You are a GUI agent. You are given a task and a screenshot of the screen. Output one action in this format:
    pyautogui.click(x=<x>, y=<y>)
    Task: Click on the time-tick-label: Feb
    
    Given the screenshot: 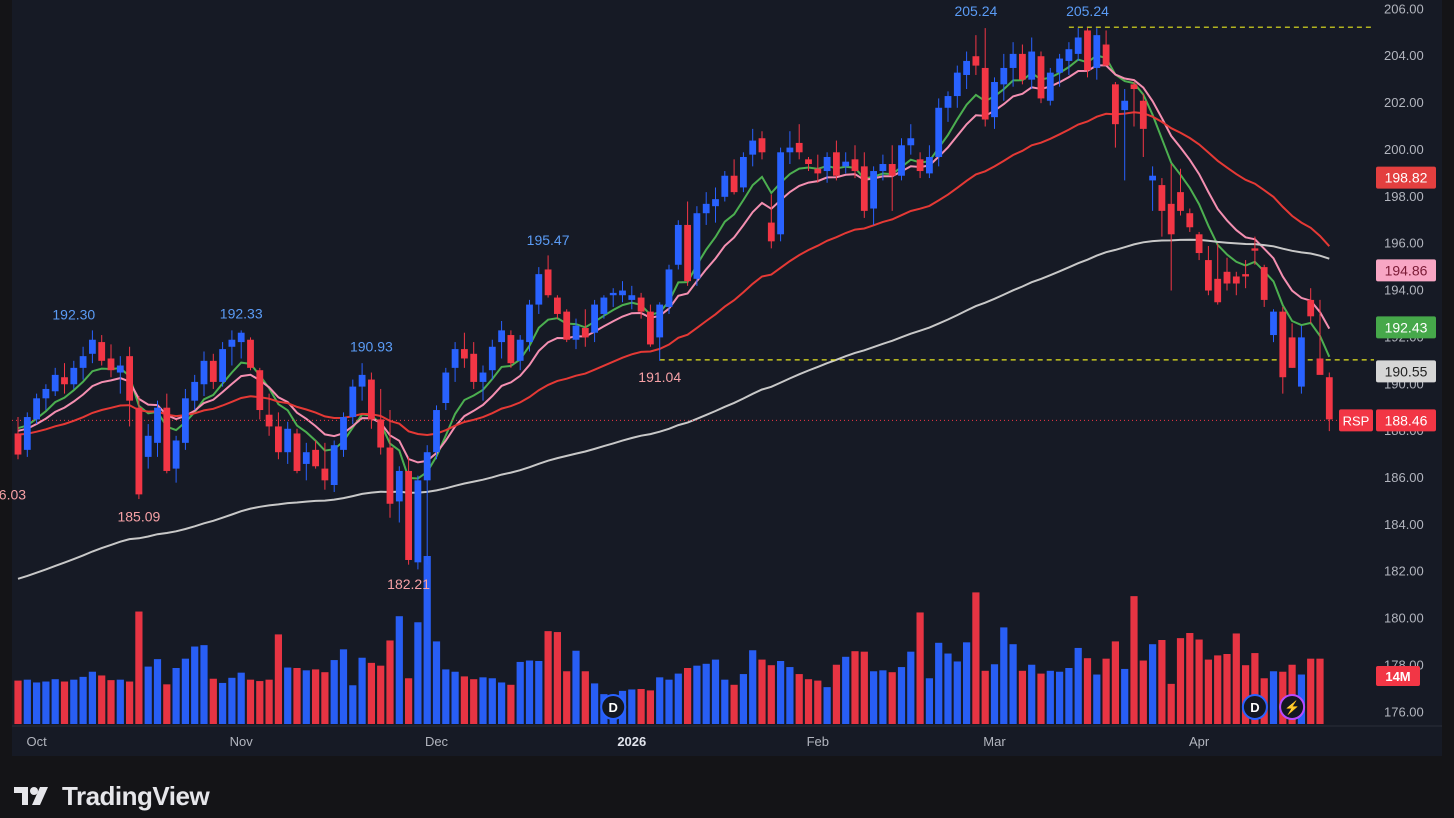 What is the action you would take?
    pyautogui.click(x=818, y=741)
    